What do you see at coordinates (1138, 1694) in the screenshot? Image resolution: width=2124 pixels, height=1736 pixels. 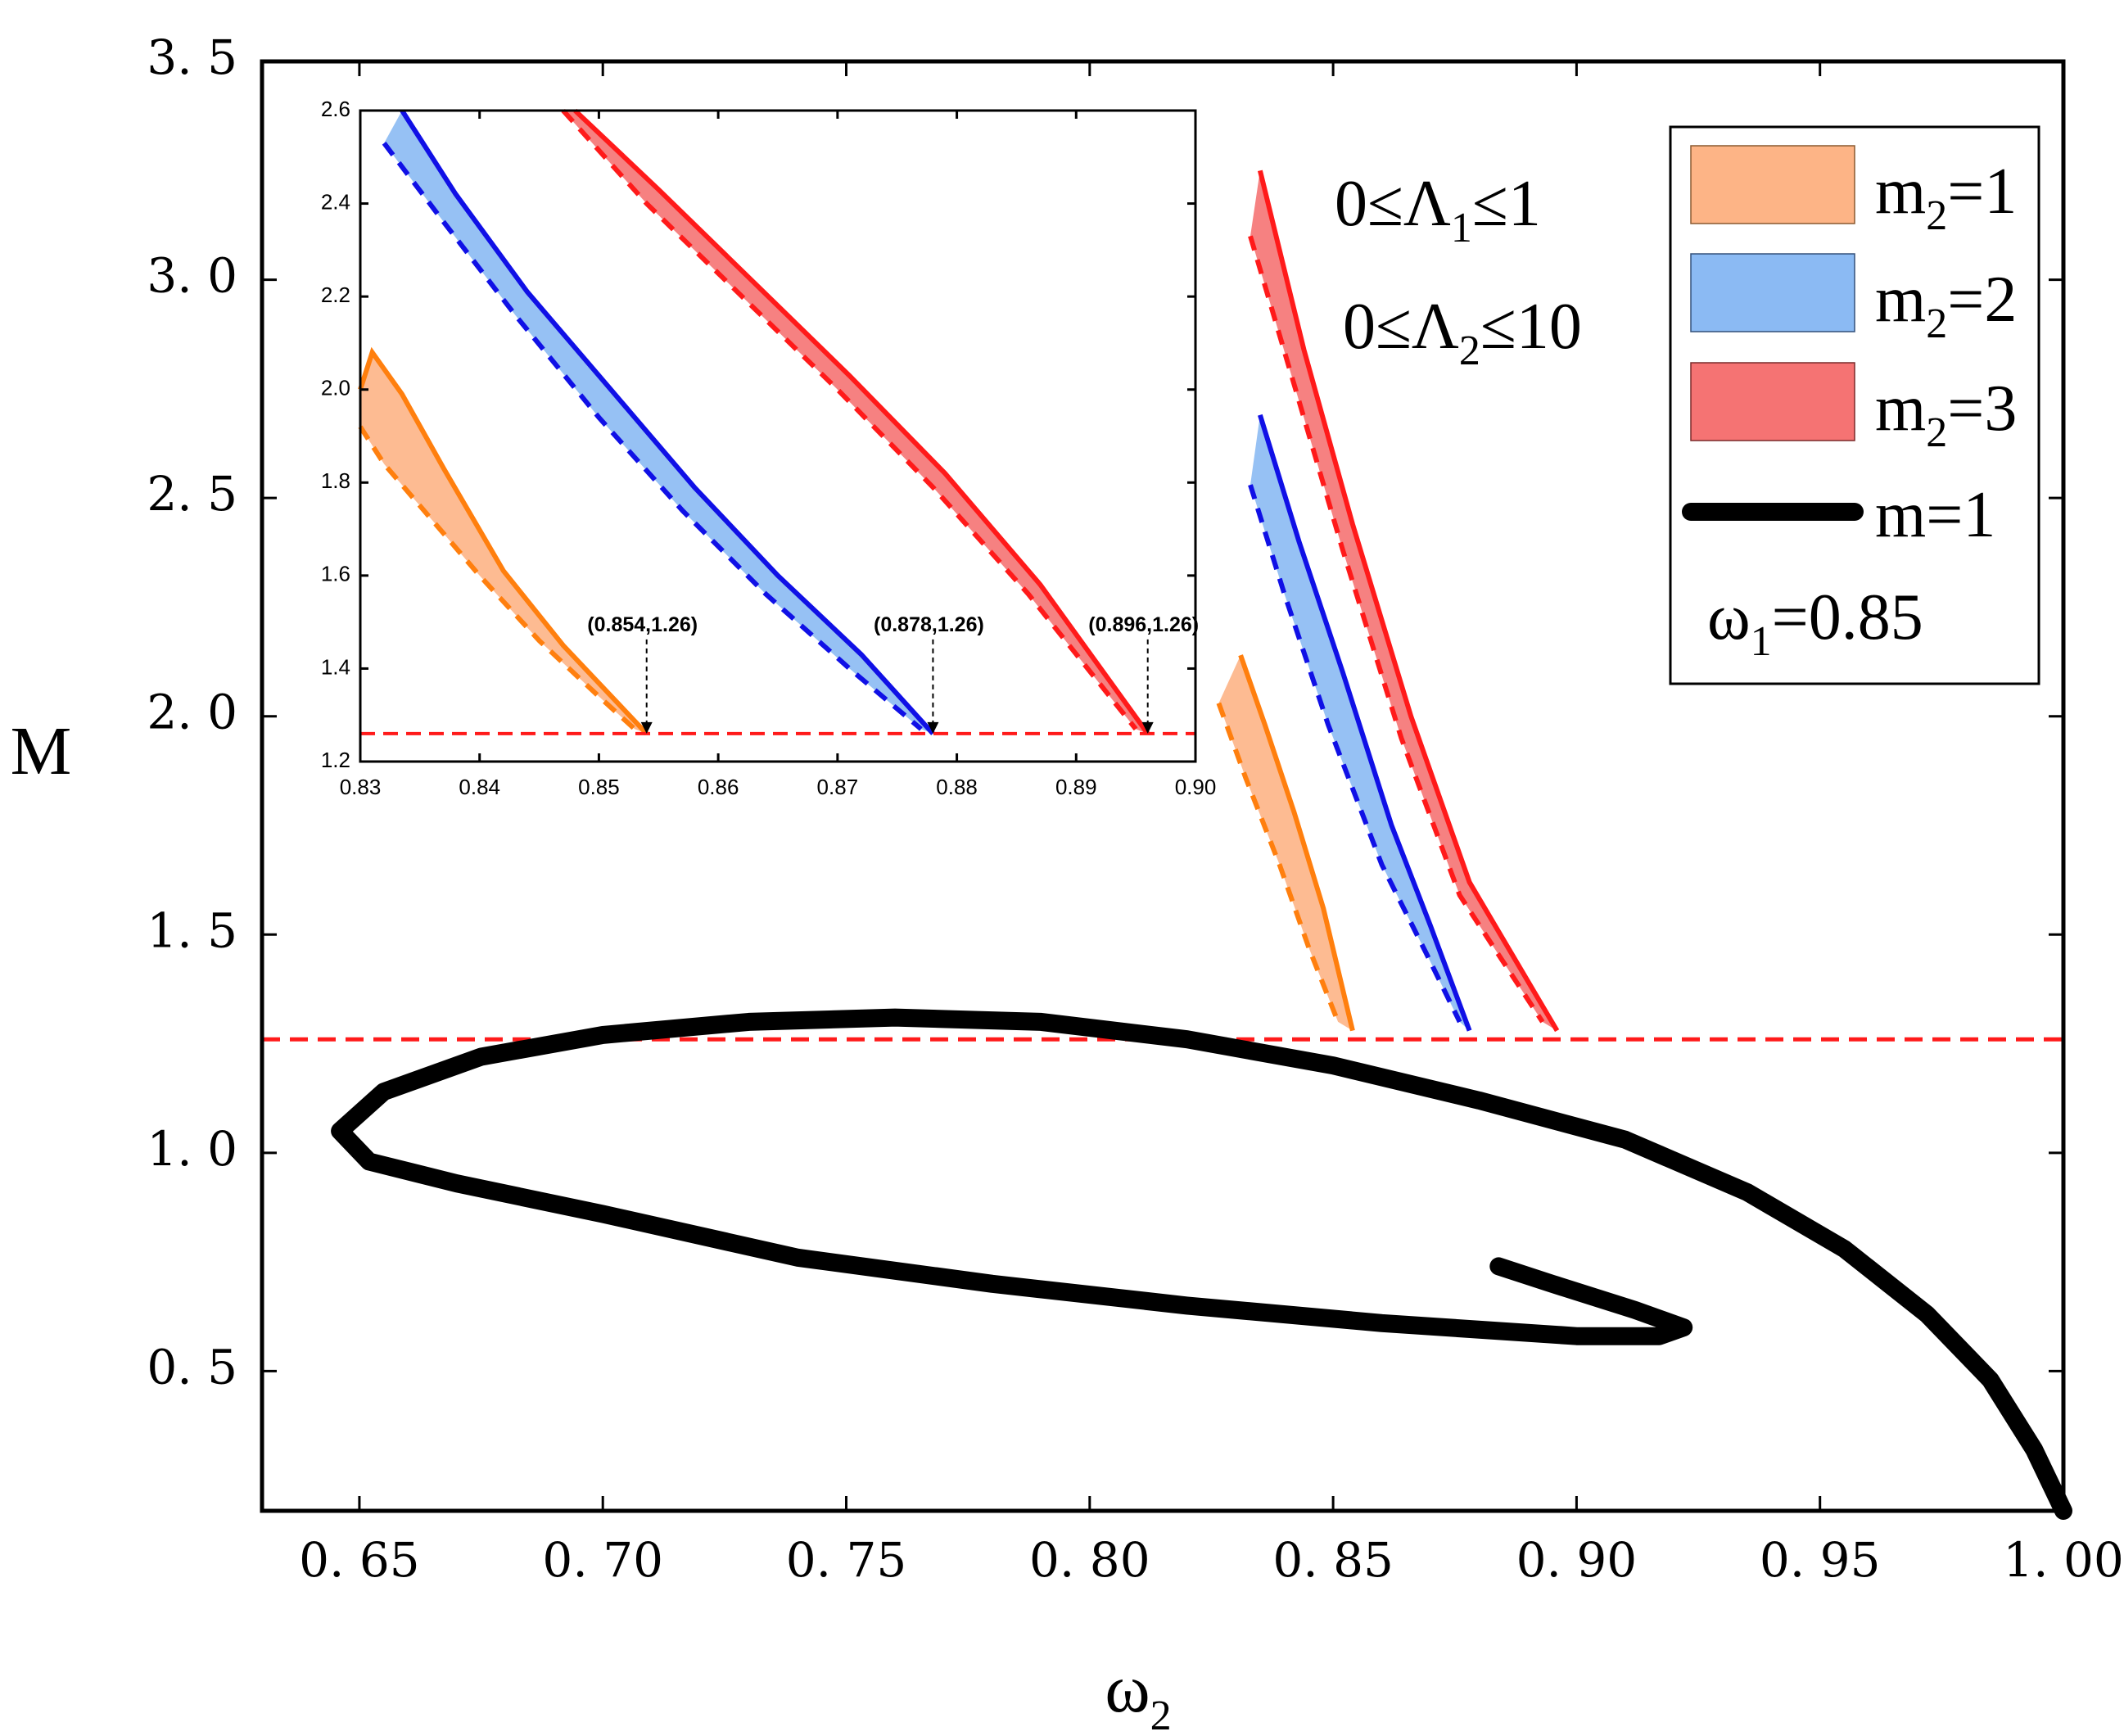 I see `x-axis-title: ω2` at bounding box center [1138, 1694].